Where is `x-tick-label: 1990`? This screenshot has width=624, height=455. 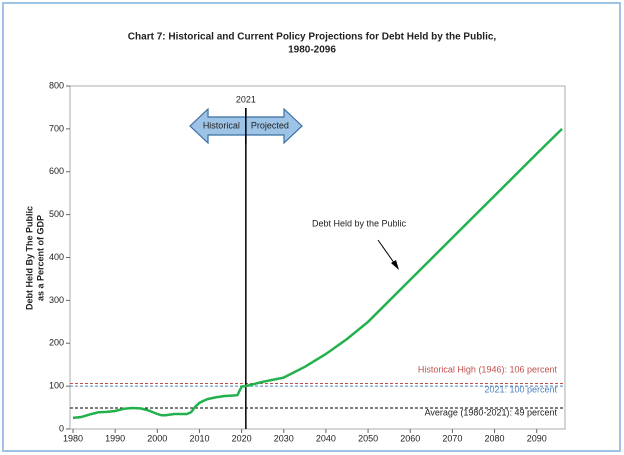
x-tick-label: 1990 is located at coordinates (115, 438).